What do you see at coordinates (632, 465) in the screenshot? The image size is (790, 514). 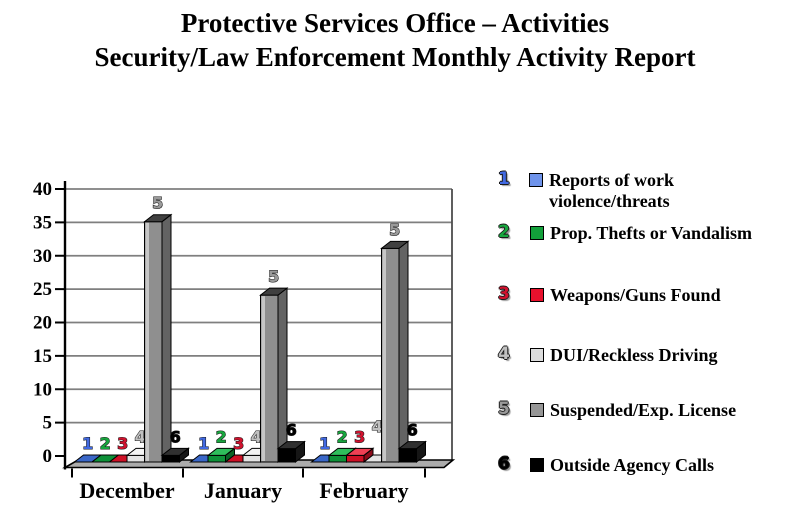 I see `legend-label-6: Outside Agency Calls` at bounding box center [632, 465].